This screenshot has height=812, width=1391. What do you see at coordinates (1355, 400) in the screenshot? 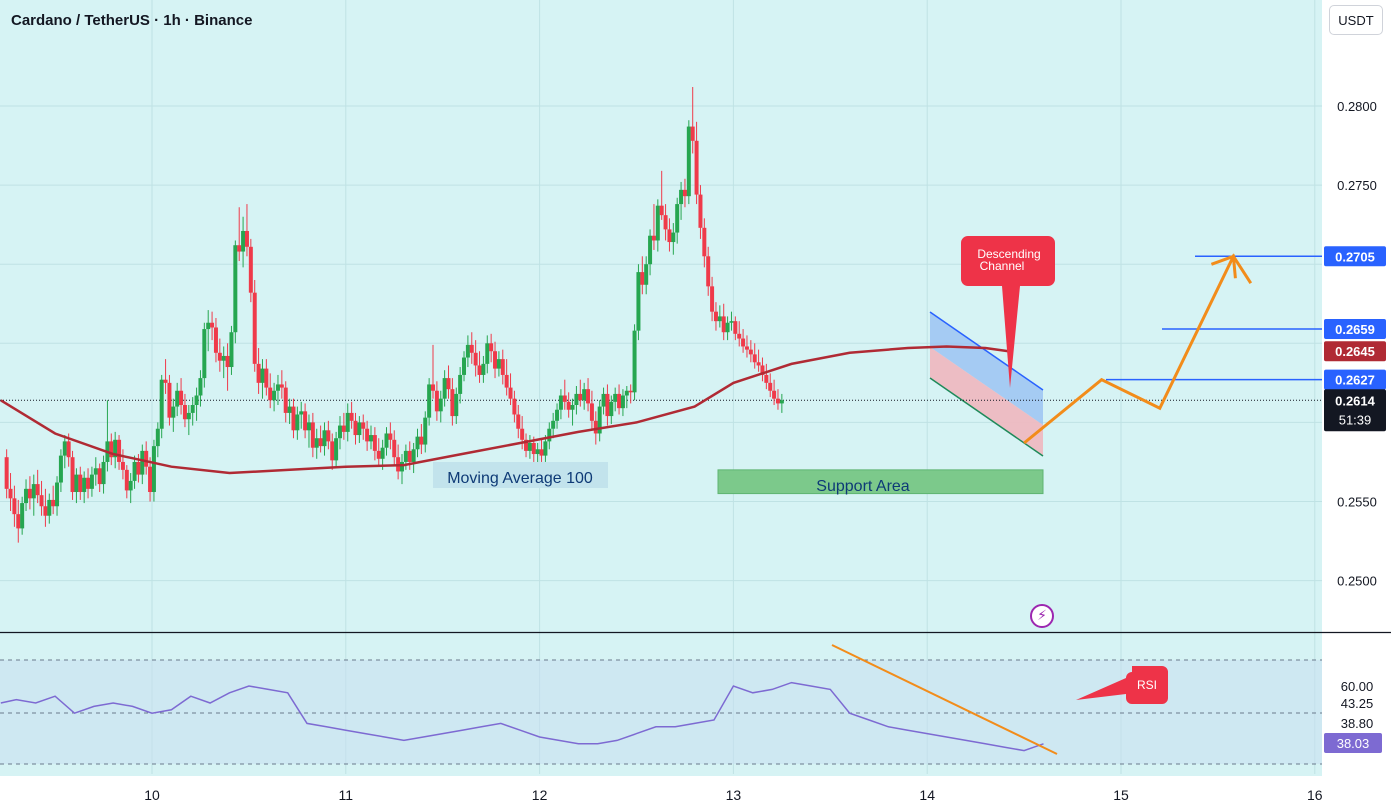
I see `current-price-tag-label: 0.2614` at bounding box center [1355, 400].